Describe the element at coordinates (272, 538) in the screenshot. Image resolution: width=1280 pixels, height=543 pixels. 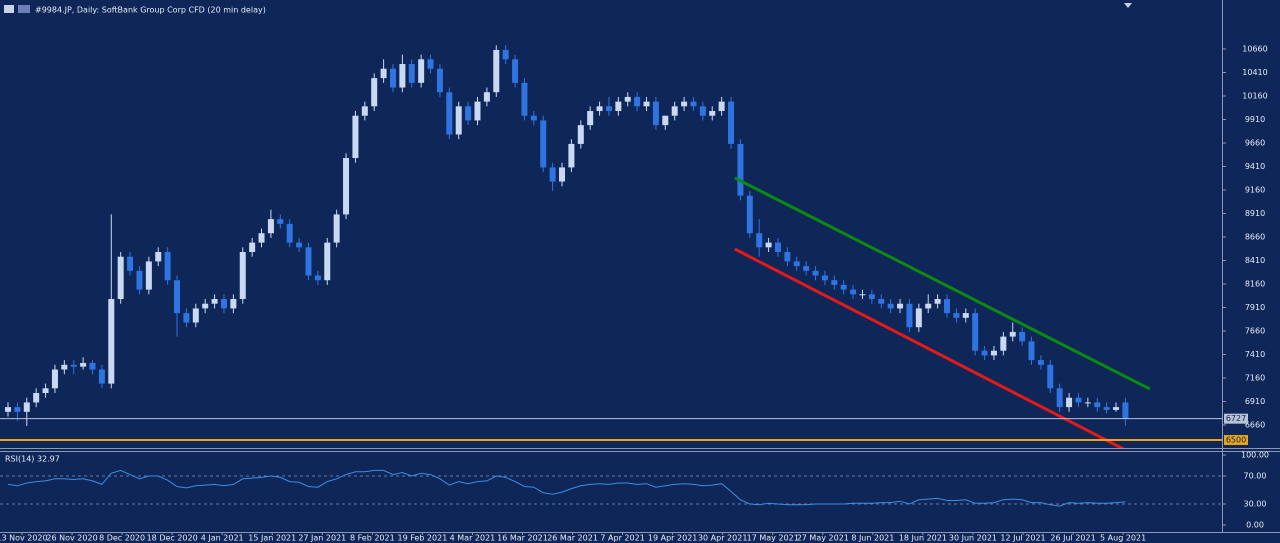
I see `x-tick-label: 15 Jan 2021` at that location.